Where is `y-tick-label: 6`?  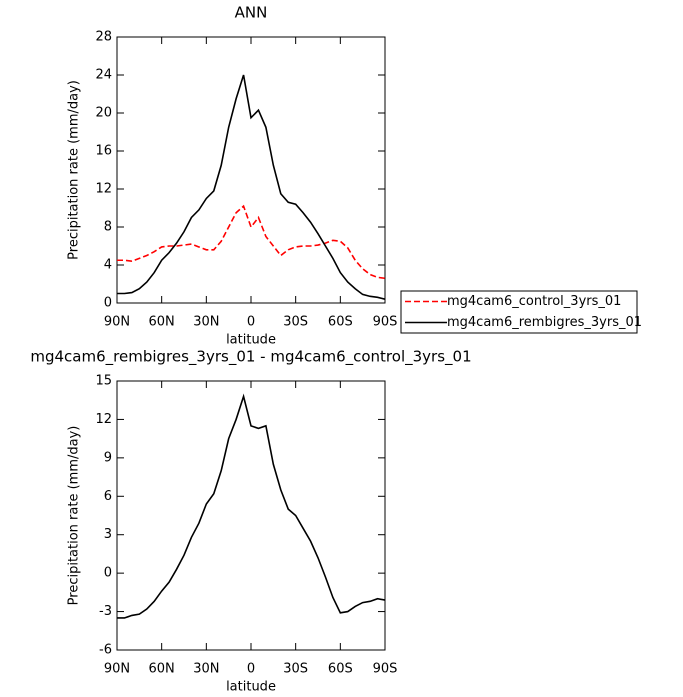 y-tick-label: 6 is located at coordinates (108, 496).